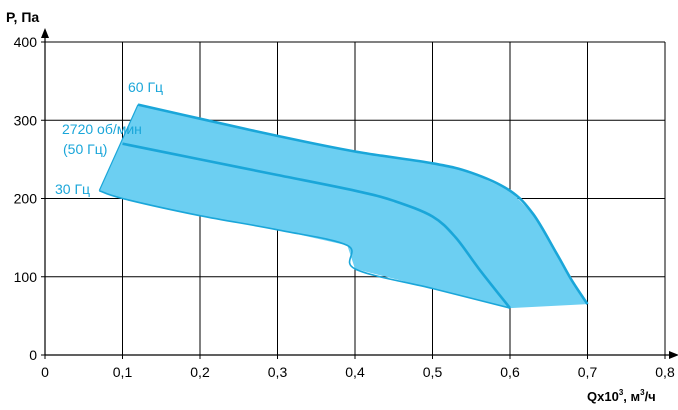 This screenshot has width=678, height=410. Describe the element at coordinates (85, 149) in the screenshot. I see `series-label-50hz: (50 Гц)` at that location.